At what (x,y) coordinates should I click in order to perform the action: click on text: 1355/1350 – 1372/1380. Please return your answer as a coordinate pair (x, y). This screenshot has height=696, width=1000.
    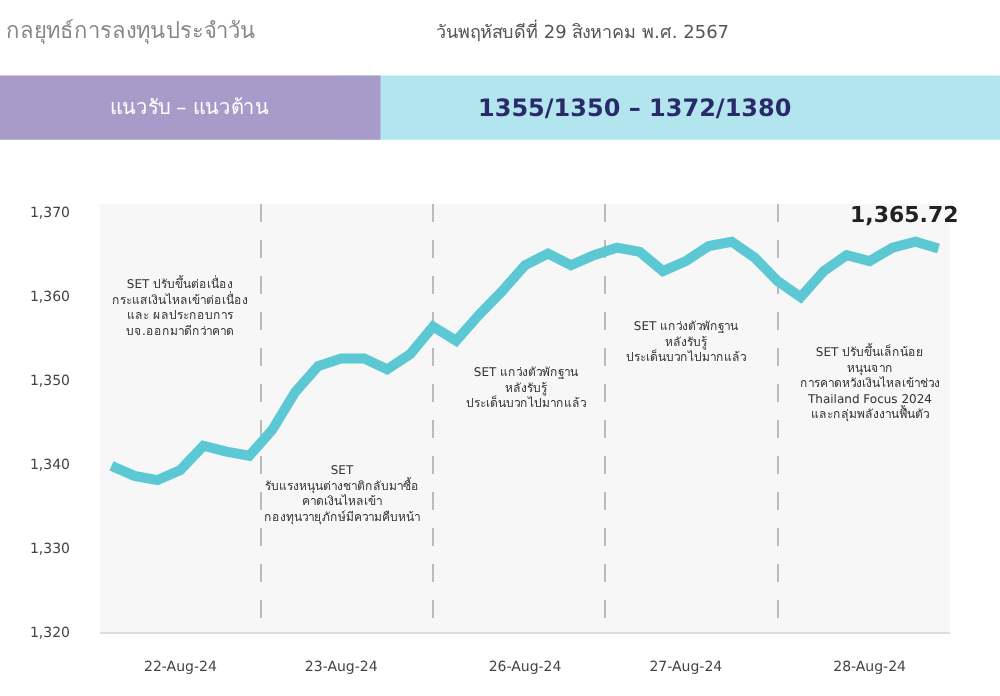
    Looking at the image, I should click on (635, 108).